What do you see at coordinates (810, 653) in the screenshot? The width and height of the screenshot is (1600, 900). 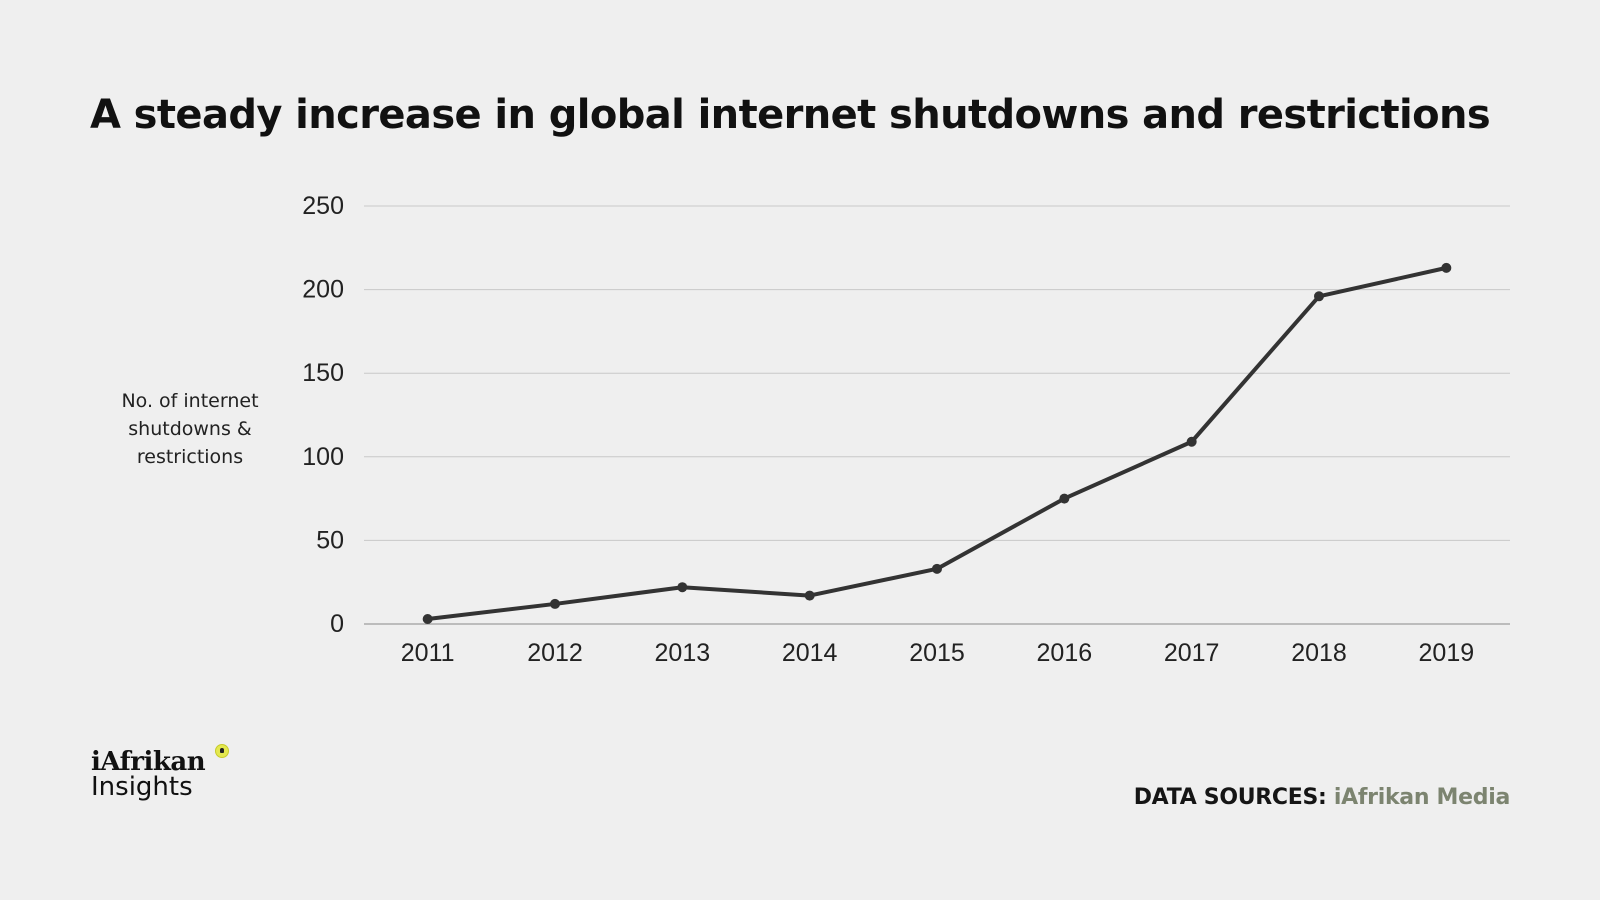 I see `x-tick-label: 2014` at bounding box center [810, 653].